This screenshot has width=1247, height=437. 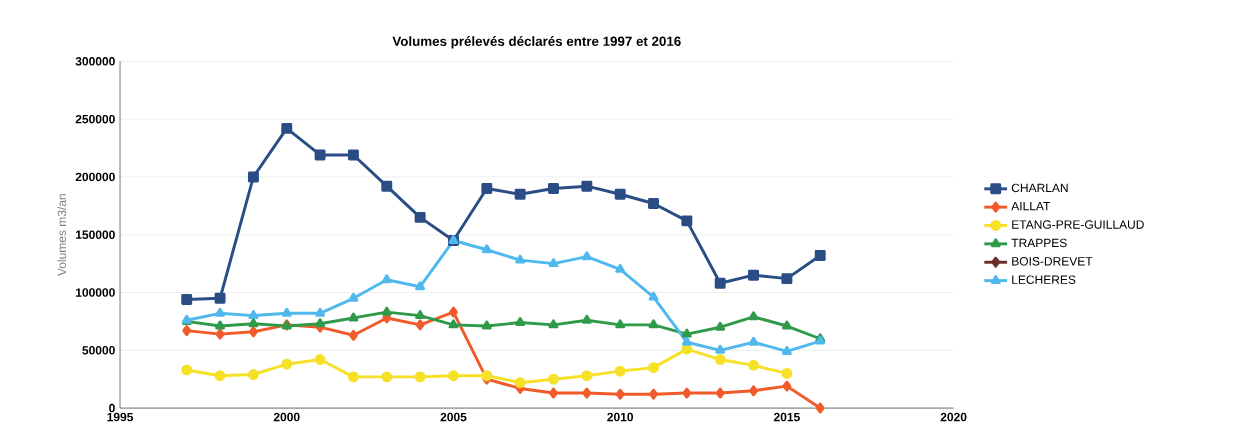 What do you see at coordinates (620, 417) in the screenshot?
I see `x-tick-label: 2010` at bounding box center [620, 417].